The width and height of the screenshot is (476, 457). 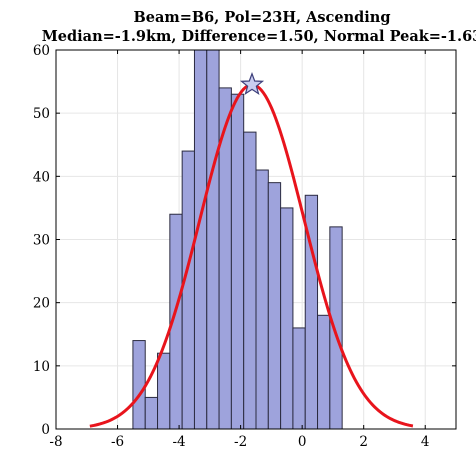 I want to click on peak-star-marker, so click(x=252, y=84).